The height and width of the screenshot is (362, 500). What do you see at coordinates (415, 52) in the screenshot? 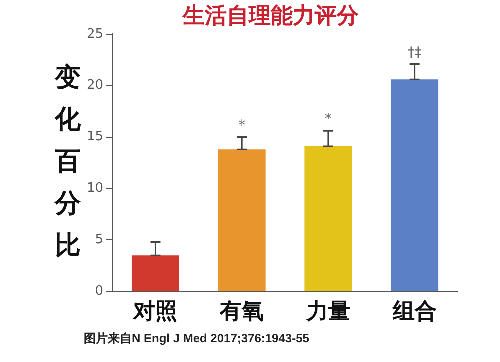
I see `annotation: †‡` at bounding box center [415, 52].